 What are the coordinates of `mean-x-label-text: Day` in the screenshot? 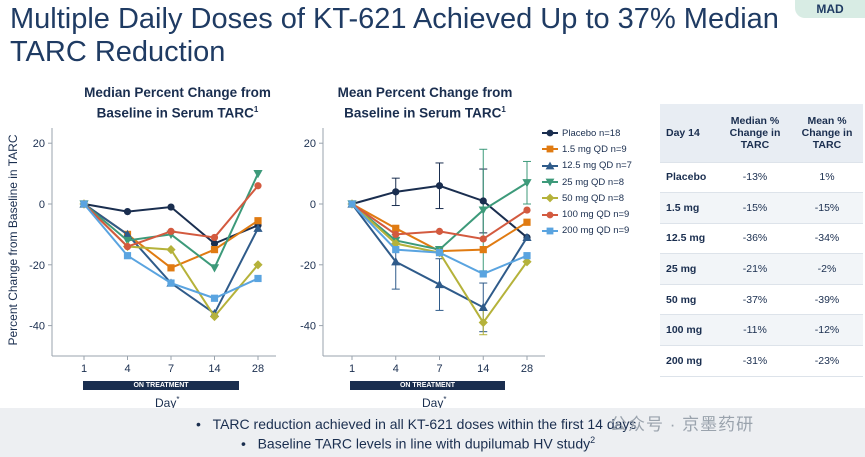 It's located at (433, 403).